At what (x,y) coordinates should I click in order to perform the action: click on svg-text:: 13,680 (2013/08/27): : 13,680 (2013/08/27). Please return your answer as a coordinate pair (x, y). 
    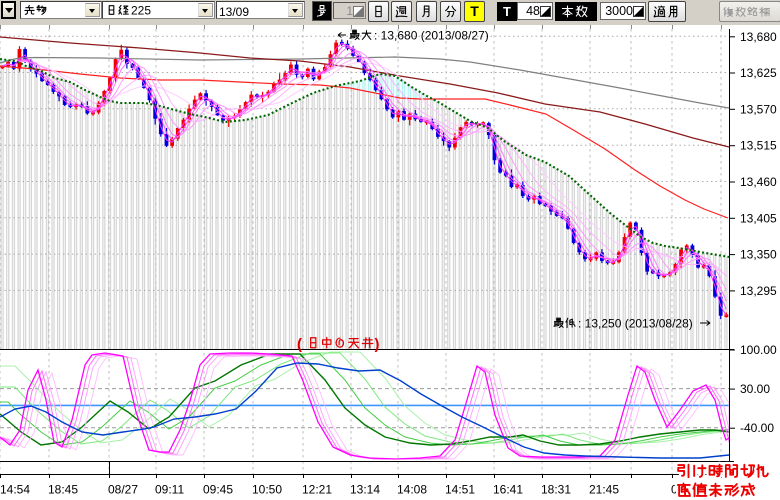
    Looking at the image, I should click on (431, 36).